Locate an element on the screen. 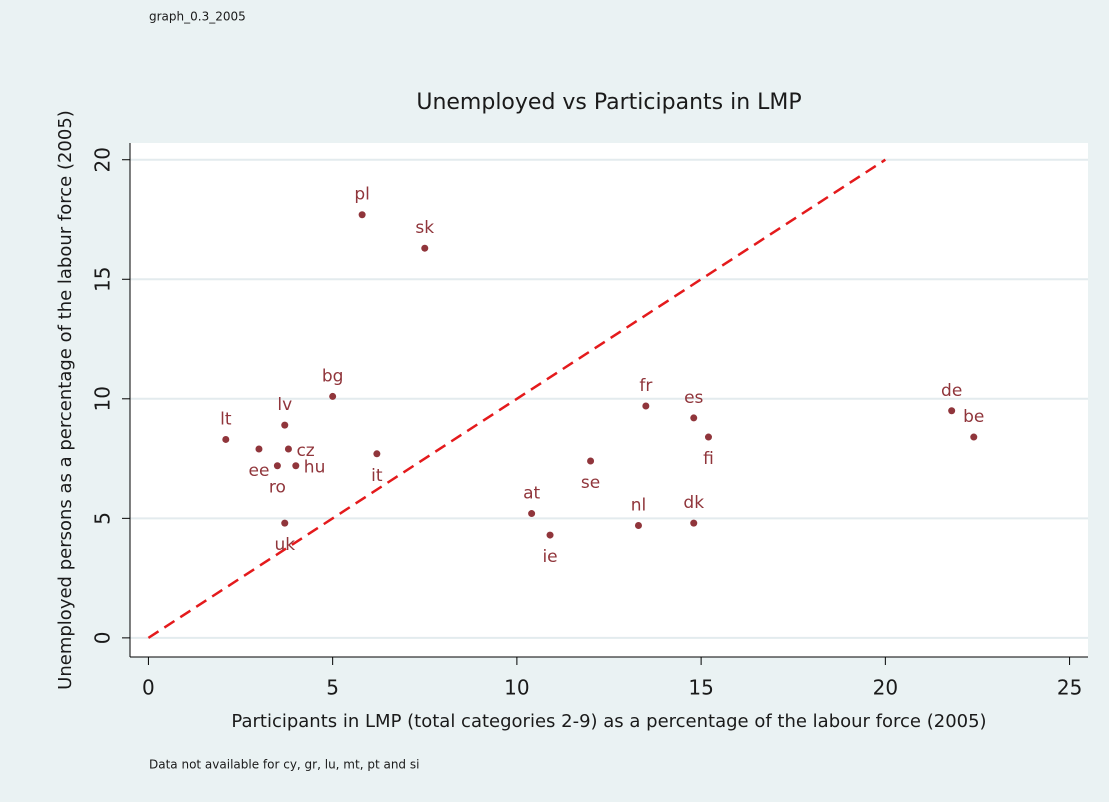 This screenshot has width=1109, height=802. point-label: fi is located at coordinates (708, 459).